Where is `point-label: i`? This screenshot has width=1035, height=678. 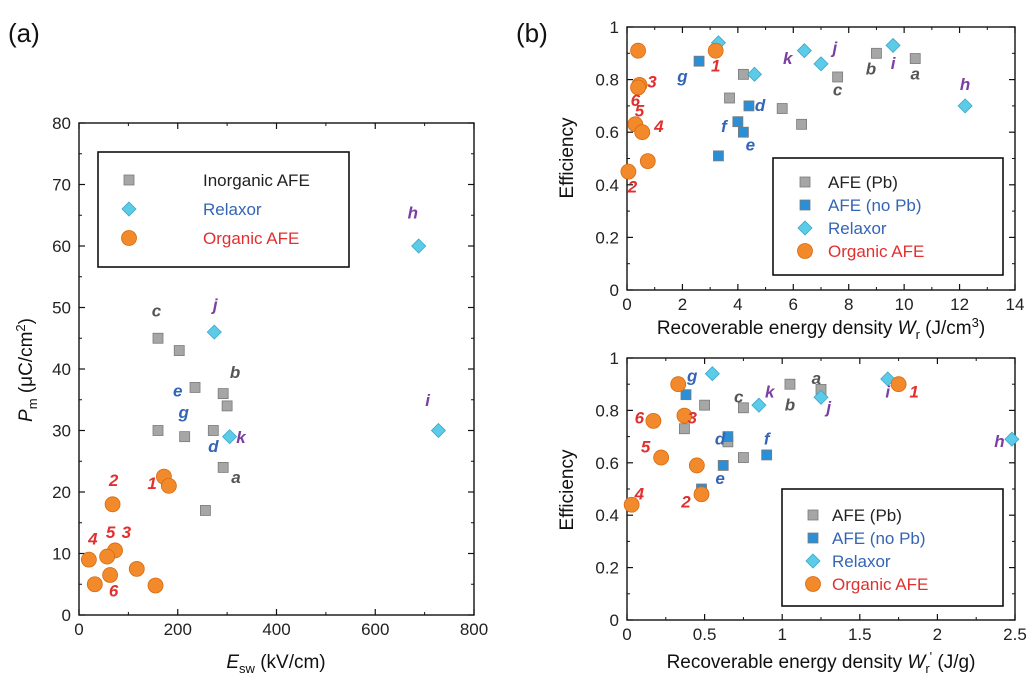
point-label: i is located at coordinates (888, 391).